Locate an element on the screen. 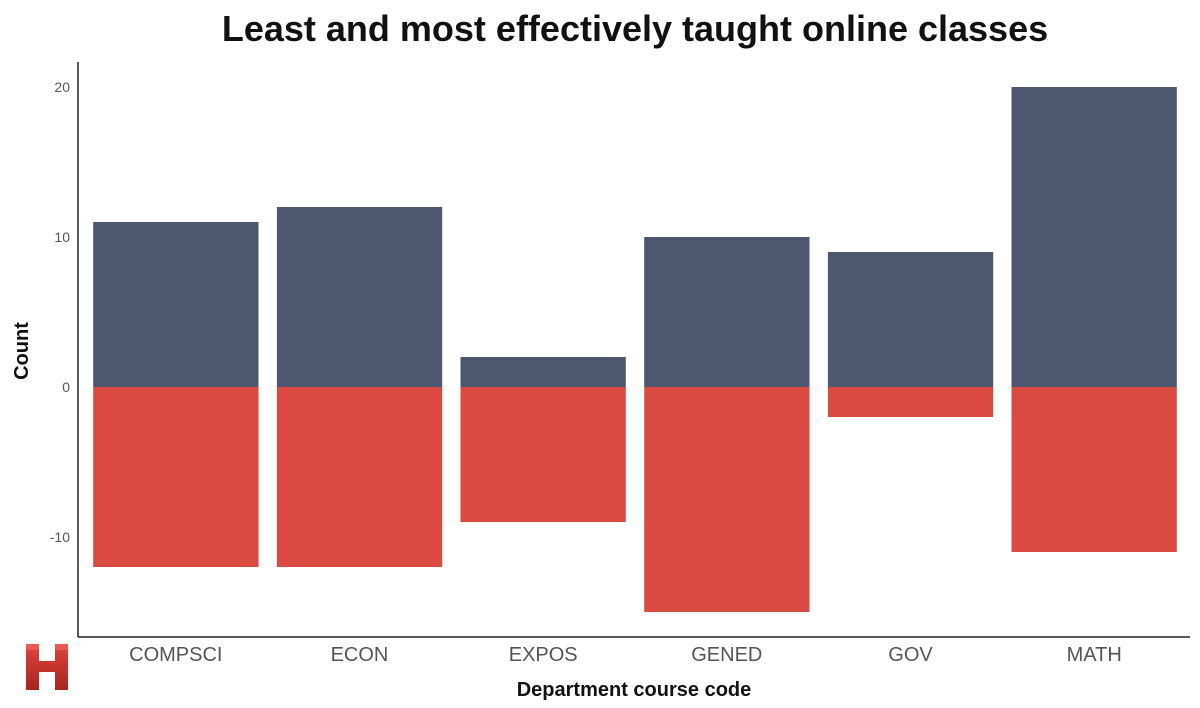 The width and height of the screenshot is (1200, 708). x-tick-label-math: MATH is located at coordinates (1094, 655).